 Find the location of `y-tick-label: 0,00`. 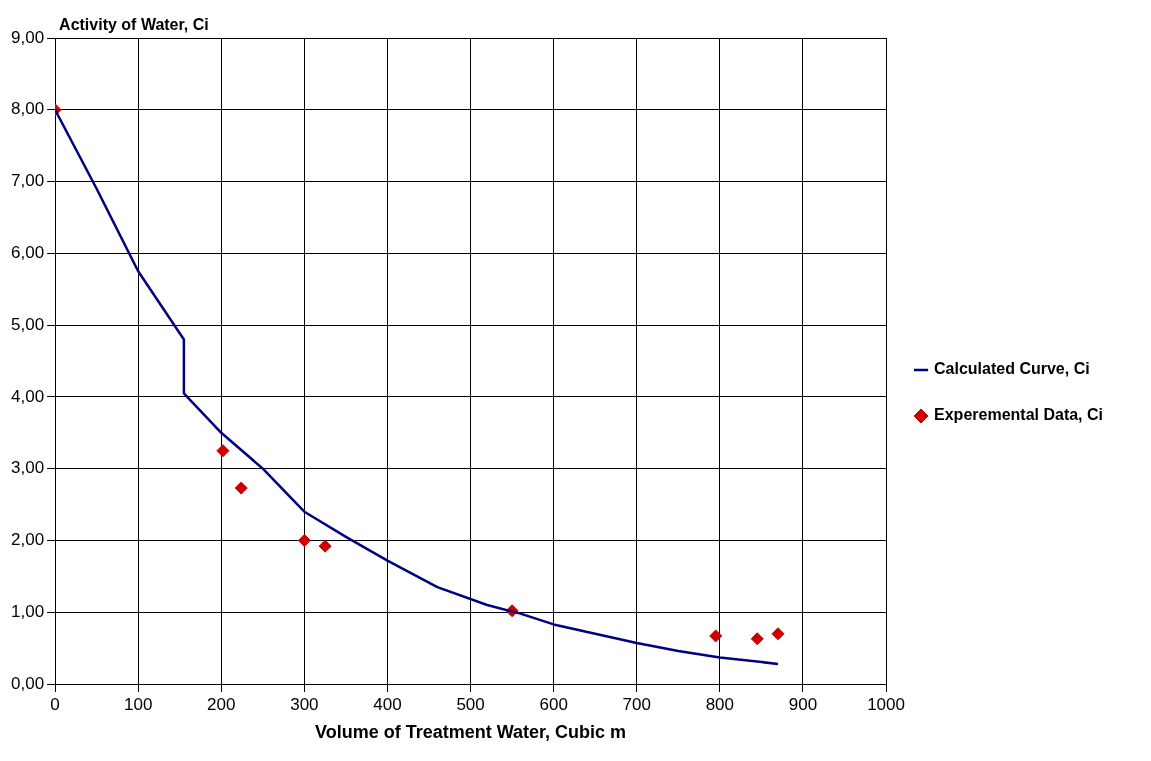

y-tick-label: 0,00 is located at coordinates (27, 683).